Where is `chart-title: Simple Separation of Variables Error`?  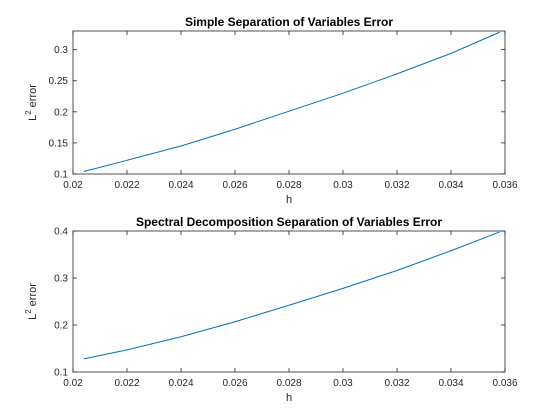 chart-title: Simple Separation of Variables Error is located at coordinates (289, 22).